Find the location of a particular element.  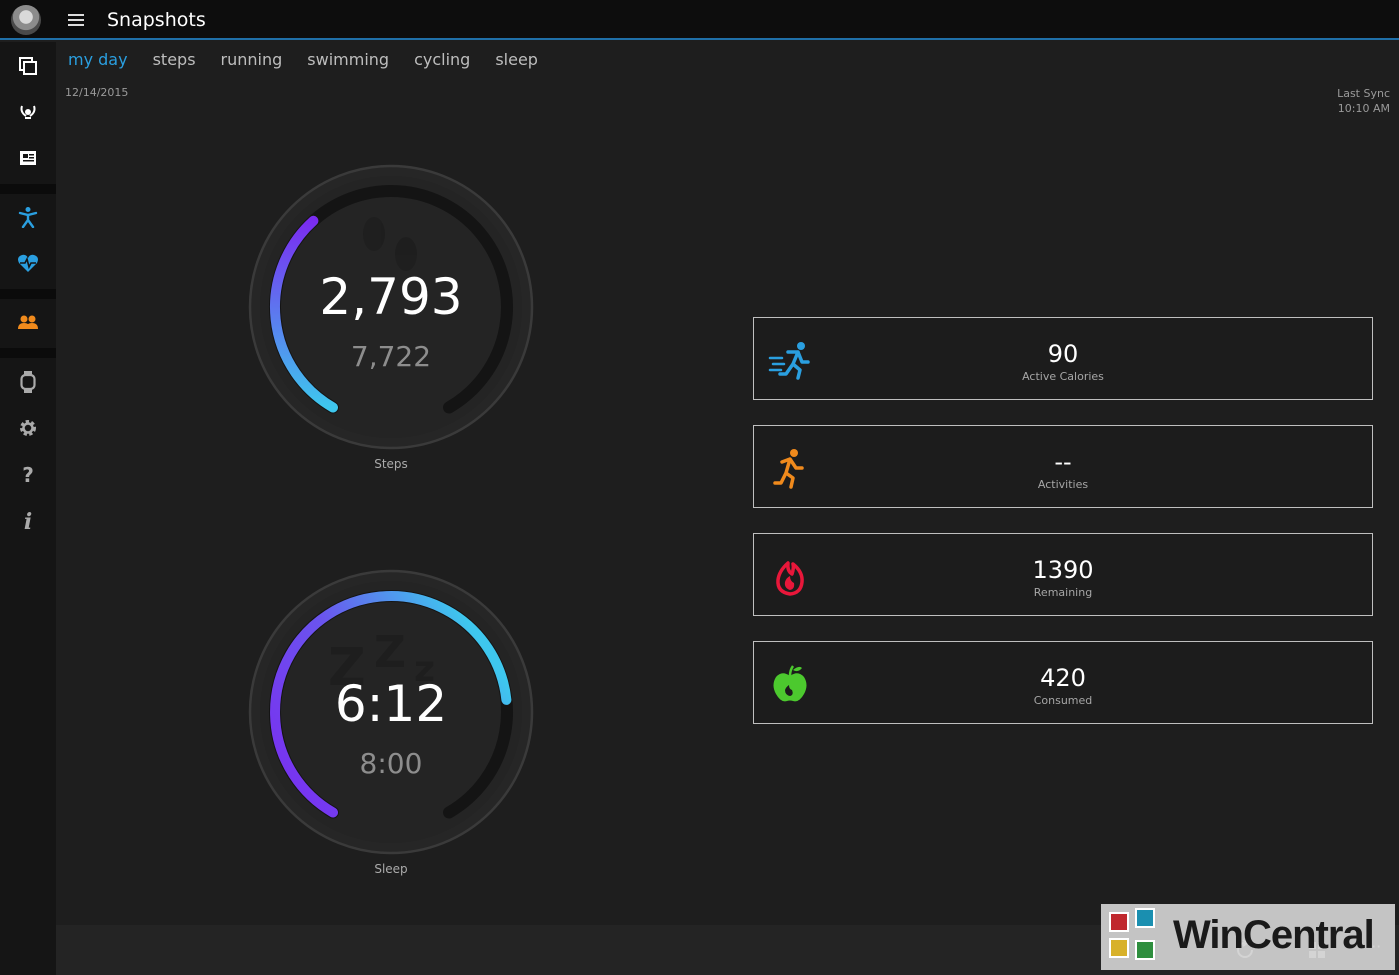

consumed-label: Consumed is located at coordinates (1063, 700).